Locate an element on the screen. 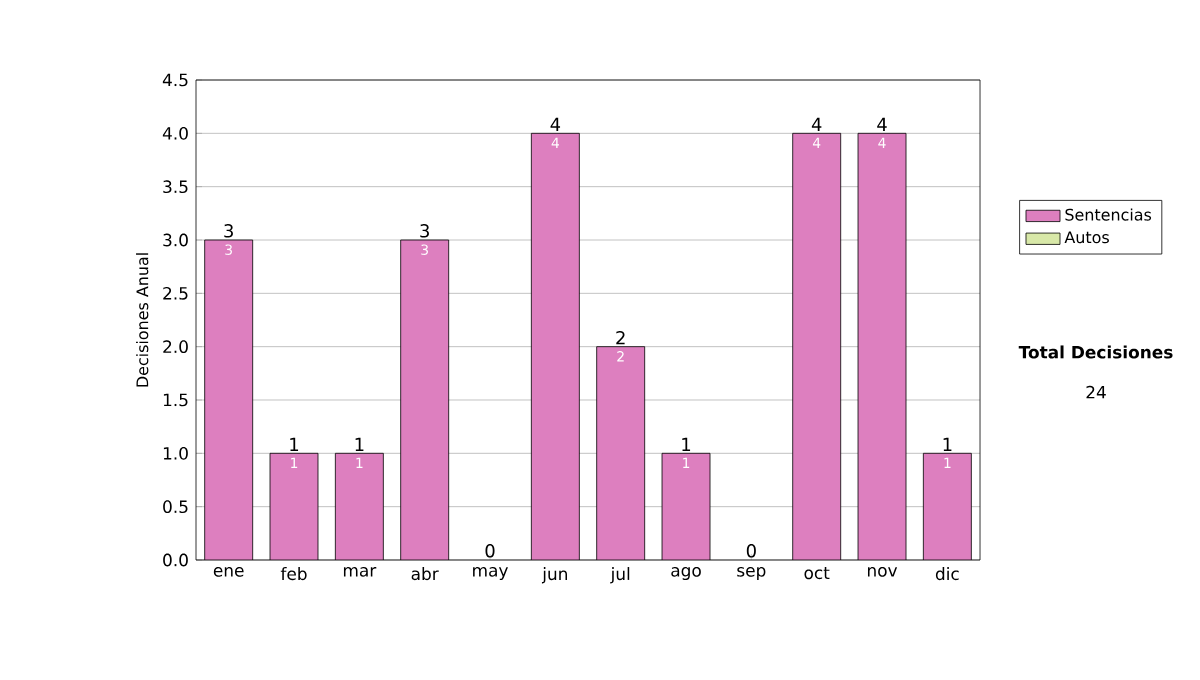  y-tick-label: 2.5 is located at coordinates (175, 293).